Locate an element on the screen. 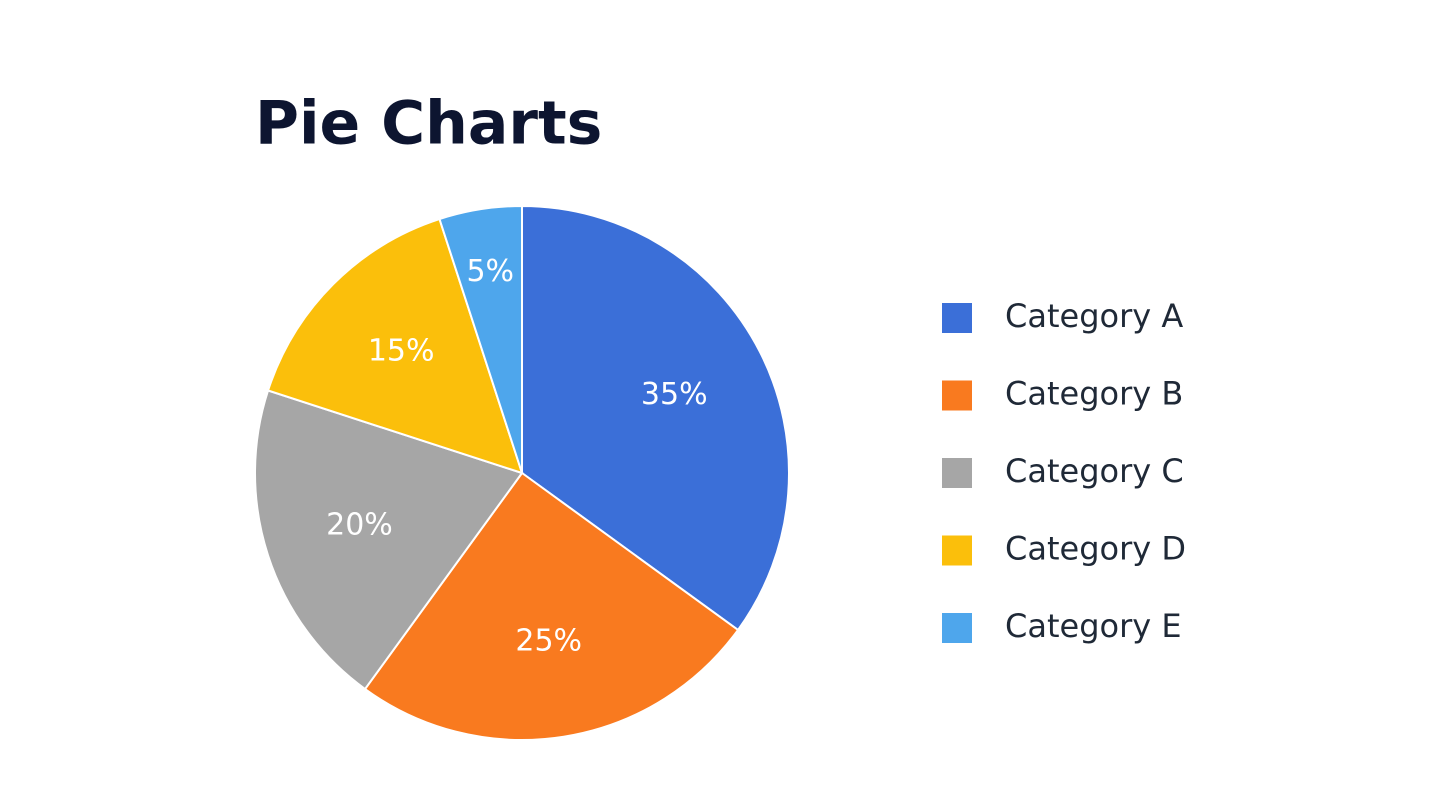  legend-label: Category B is located at coordinates (1094, 394).